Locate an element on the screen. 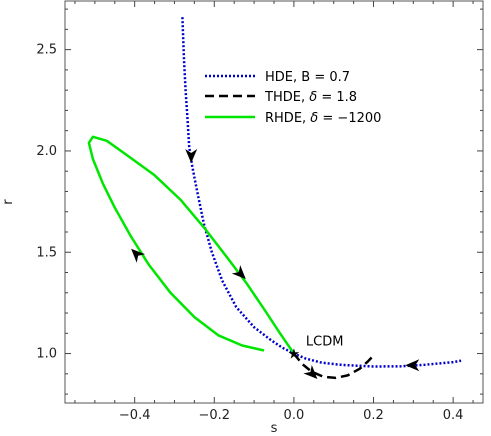  legend-label-rhde-prefix: RHDE, is located at coordinates (287, 118).